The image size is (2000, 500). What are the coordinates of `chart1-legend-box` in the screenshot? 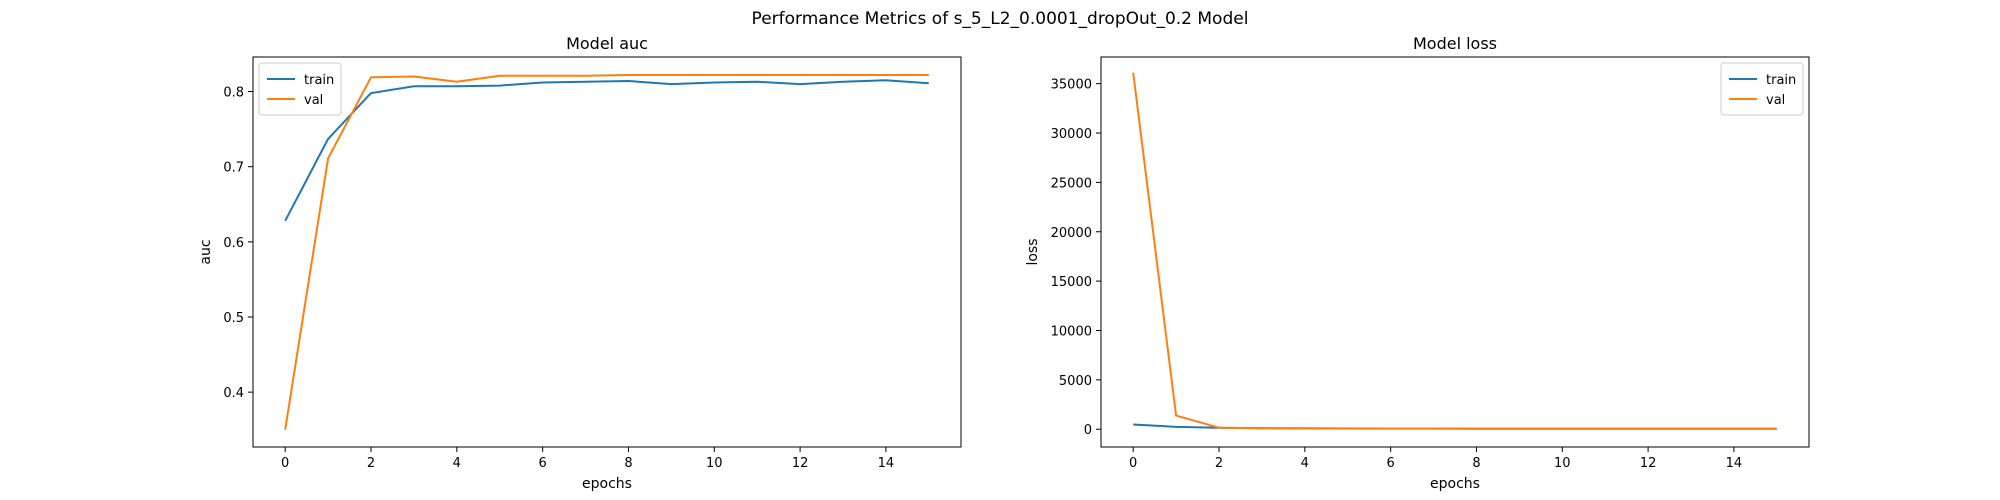 It's located at (300, 89).